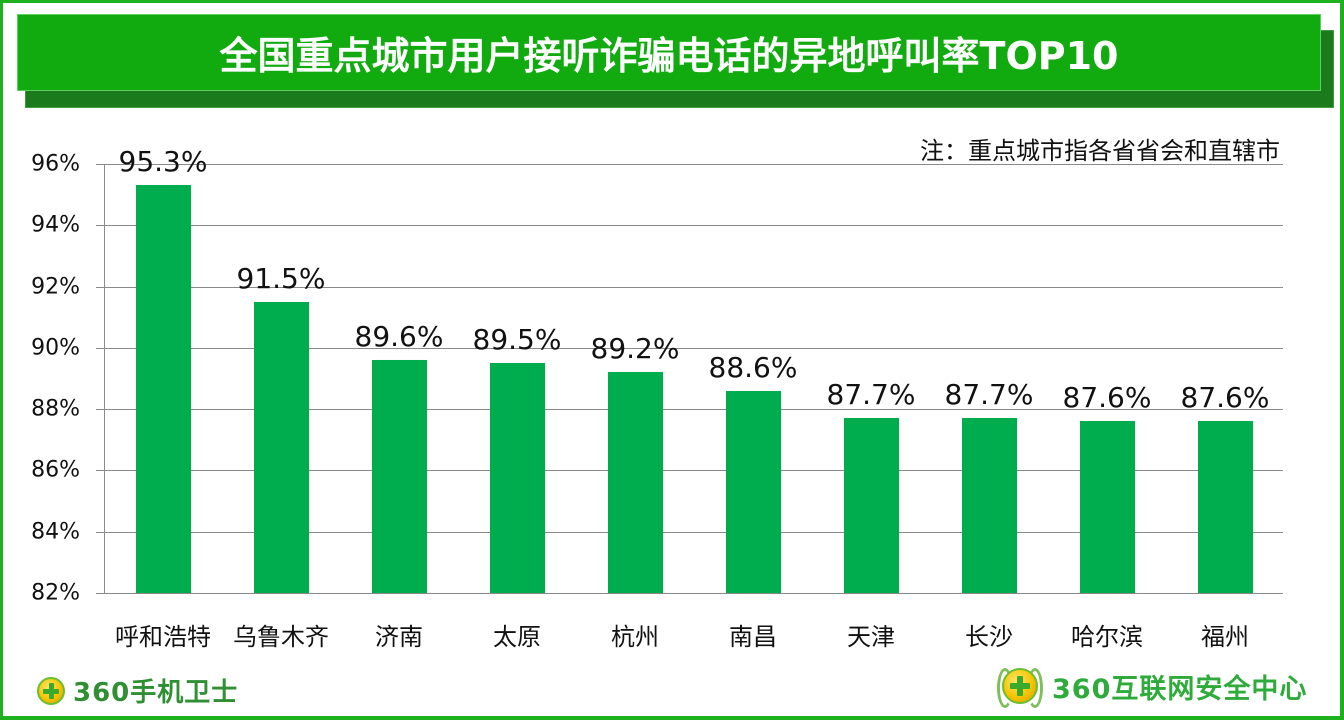 The height and width of the screenshot is (720, 1344). Describe the element at coordinates (635, 637) in the screenshot. I see `x-category-label: 杭州` at that location.